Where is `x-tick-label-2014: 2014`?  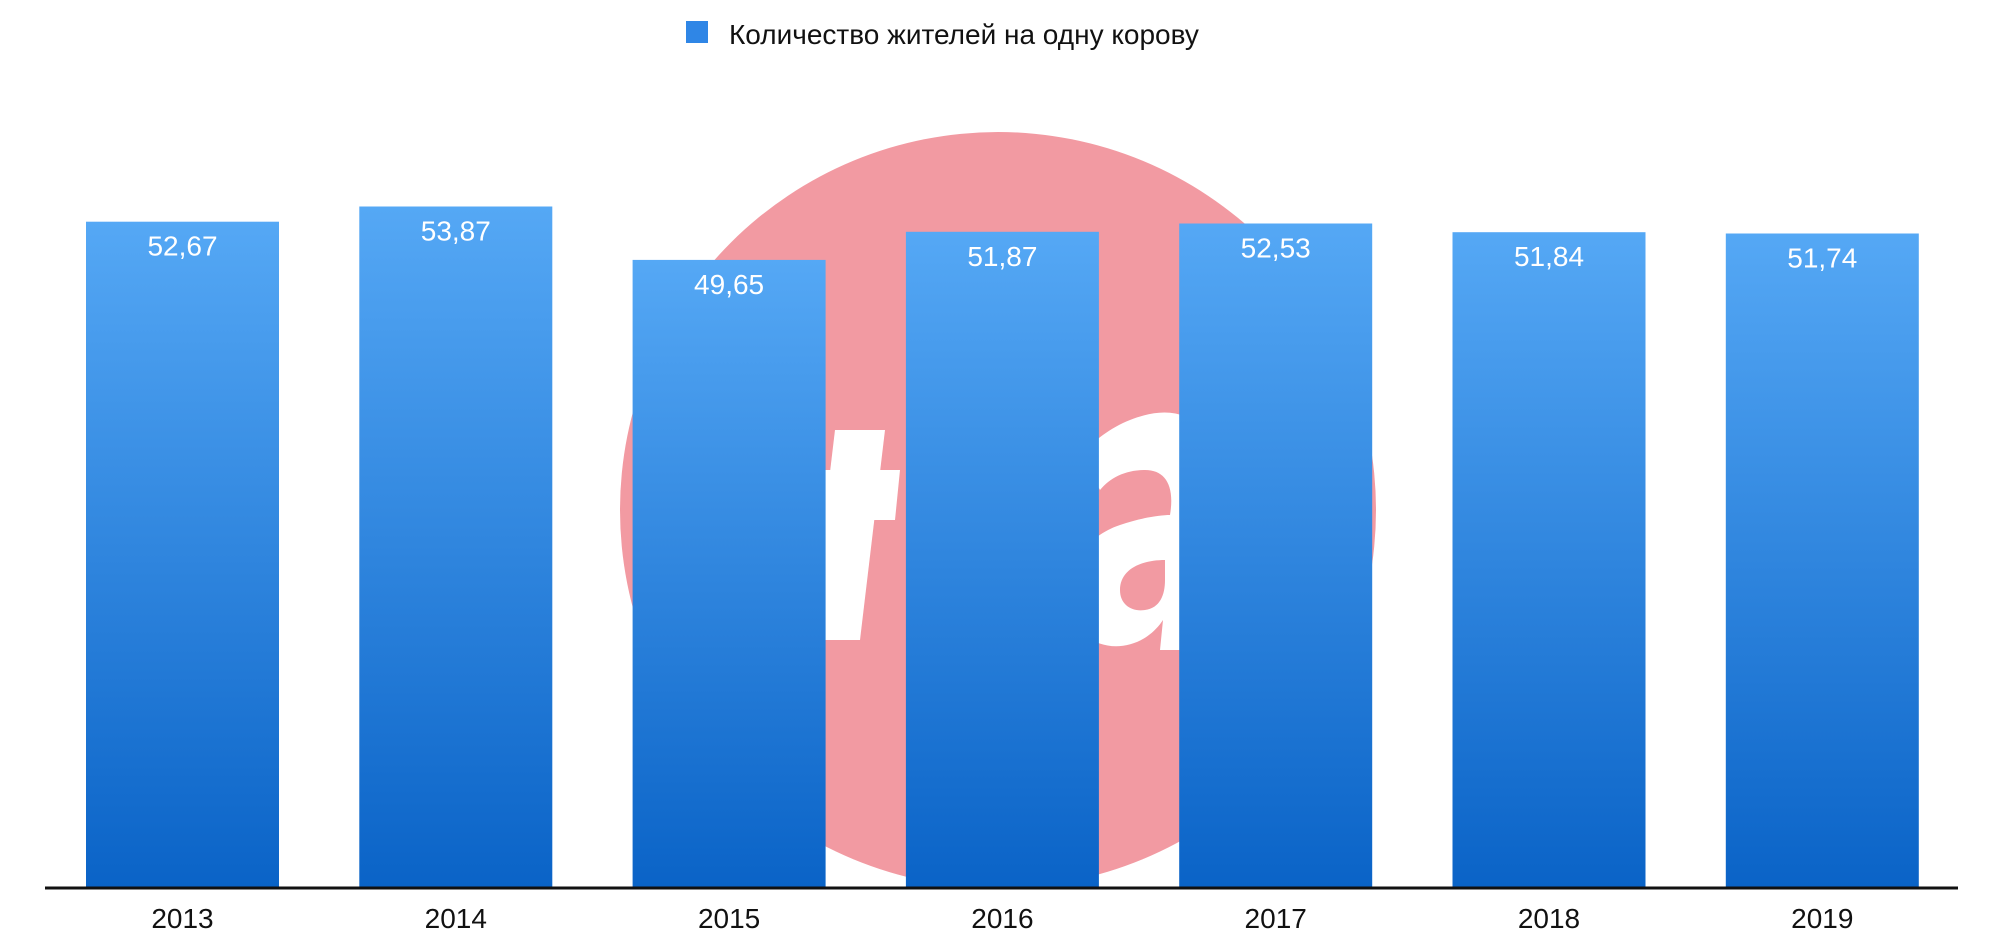 x-tick-label-2014: 2014 is located at coordinates (456, 918).